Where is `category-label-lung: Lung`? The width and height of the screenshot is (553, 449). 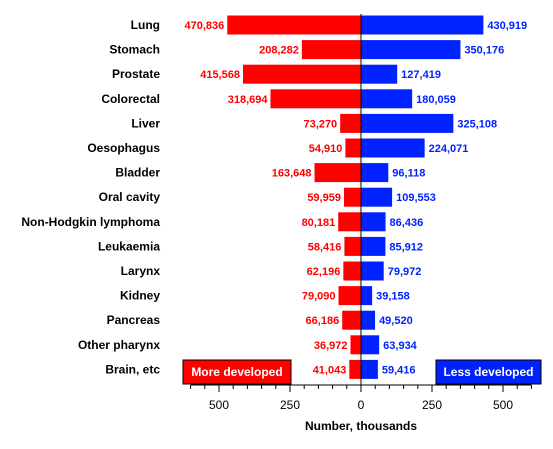 category-label-lung: Lung is located at coordinates (145, 25).